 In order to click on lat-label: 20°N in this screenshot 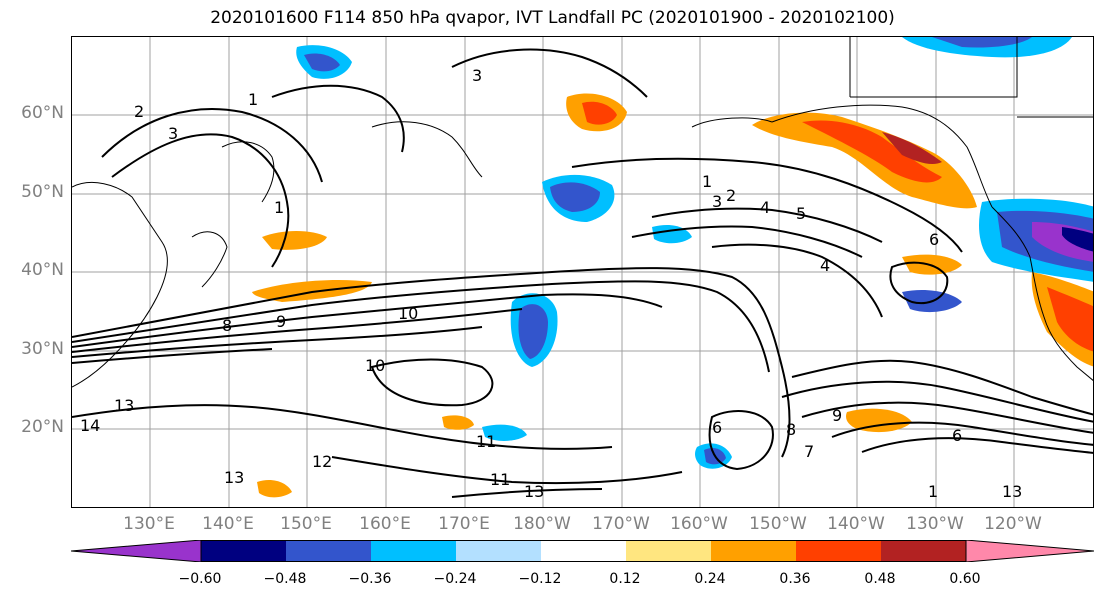, I will do `click(42, 427)`.